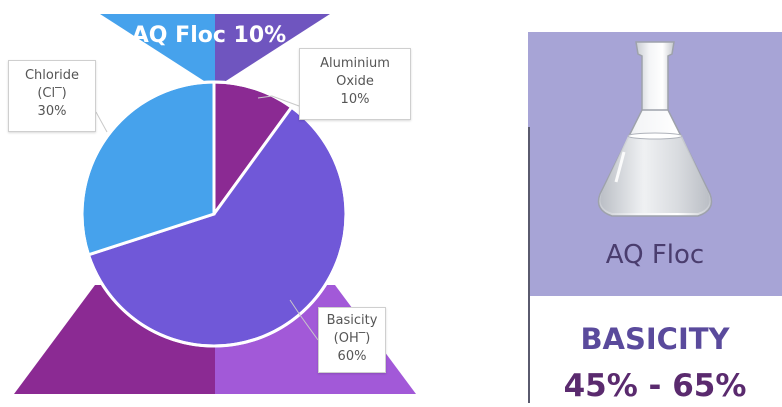 This screenshot has width=782, height=407. I want to click on basicity-heading: BASICITY, so click(655, 339).